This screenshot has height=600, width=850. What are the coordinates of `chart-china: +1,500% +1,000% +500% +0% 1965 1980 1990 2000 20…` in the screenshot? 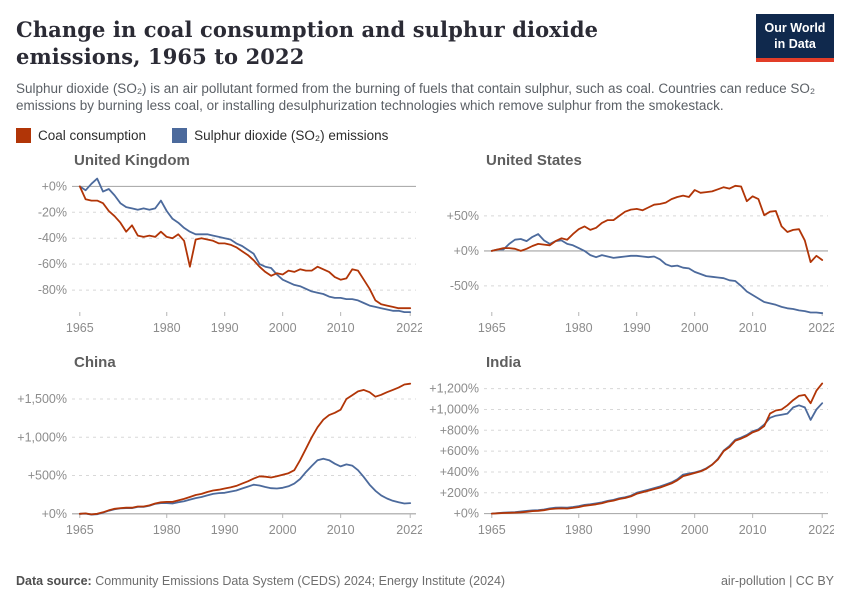 It's located at (219, 459).